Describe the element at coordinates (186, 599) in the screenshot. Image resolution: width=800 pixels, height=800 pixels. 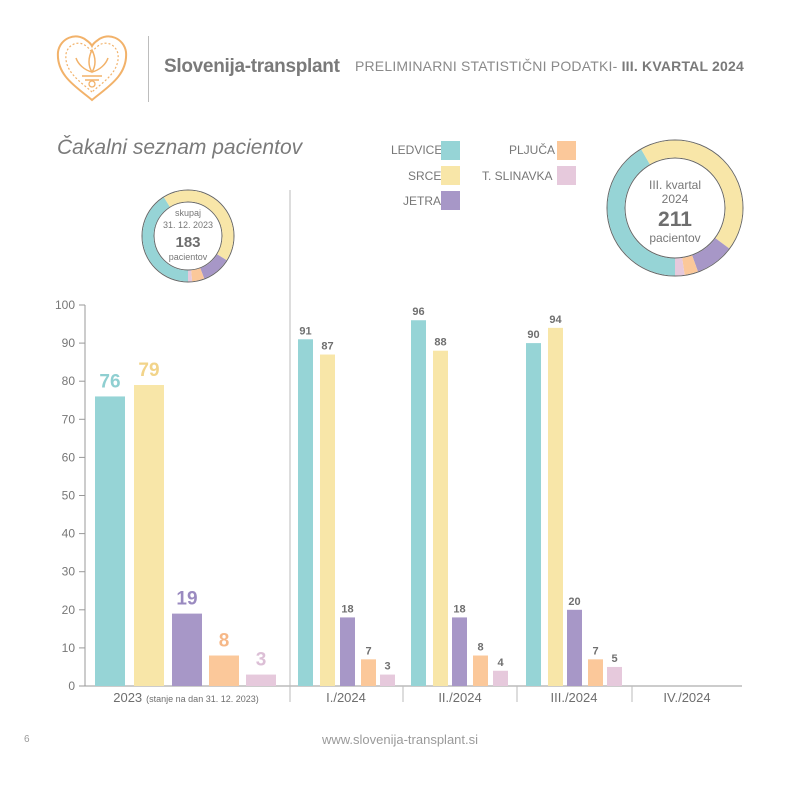
I see `bar-value-label: 19` at that location.